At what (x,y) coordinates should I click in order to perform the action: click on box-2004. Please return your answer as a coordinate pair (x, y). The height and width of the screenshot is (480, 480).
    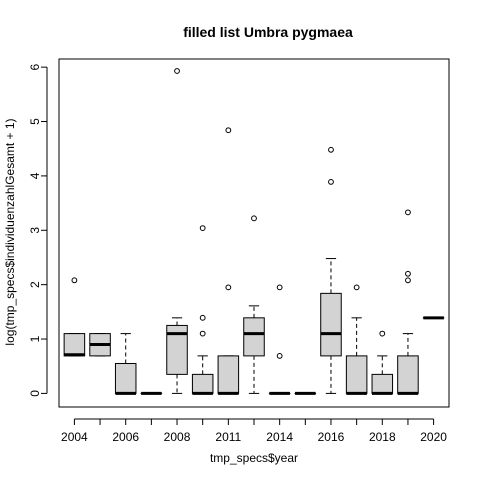
    Looking at the image, I should click on (74, 317).